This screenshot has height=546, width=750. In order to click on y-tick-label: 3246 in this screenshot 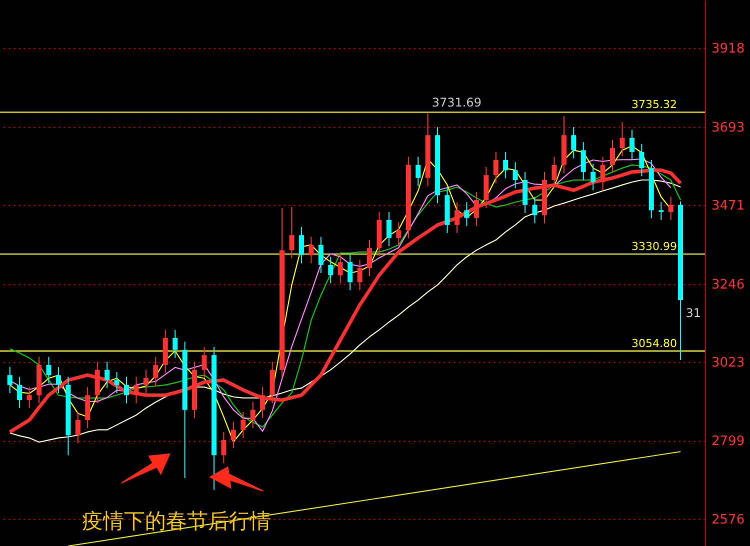, I will do `click(728, 284)`.